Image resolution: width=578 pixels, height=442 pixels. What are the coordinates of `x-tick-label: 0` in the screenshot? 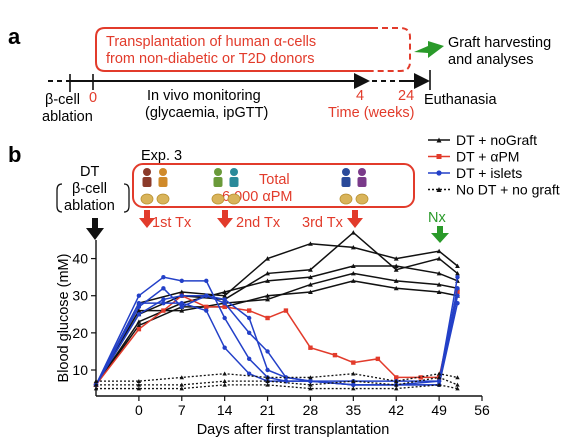 It's located at (139, 410).